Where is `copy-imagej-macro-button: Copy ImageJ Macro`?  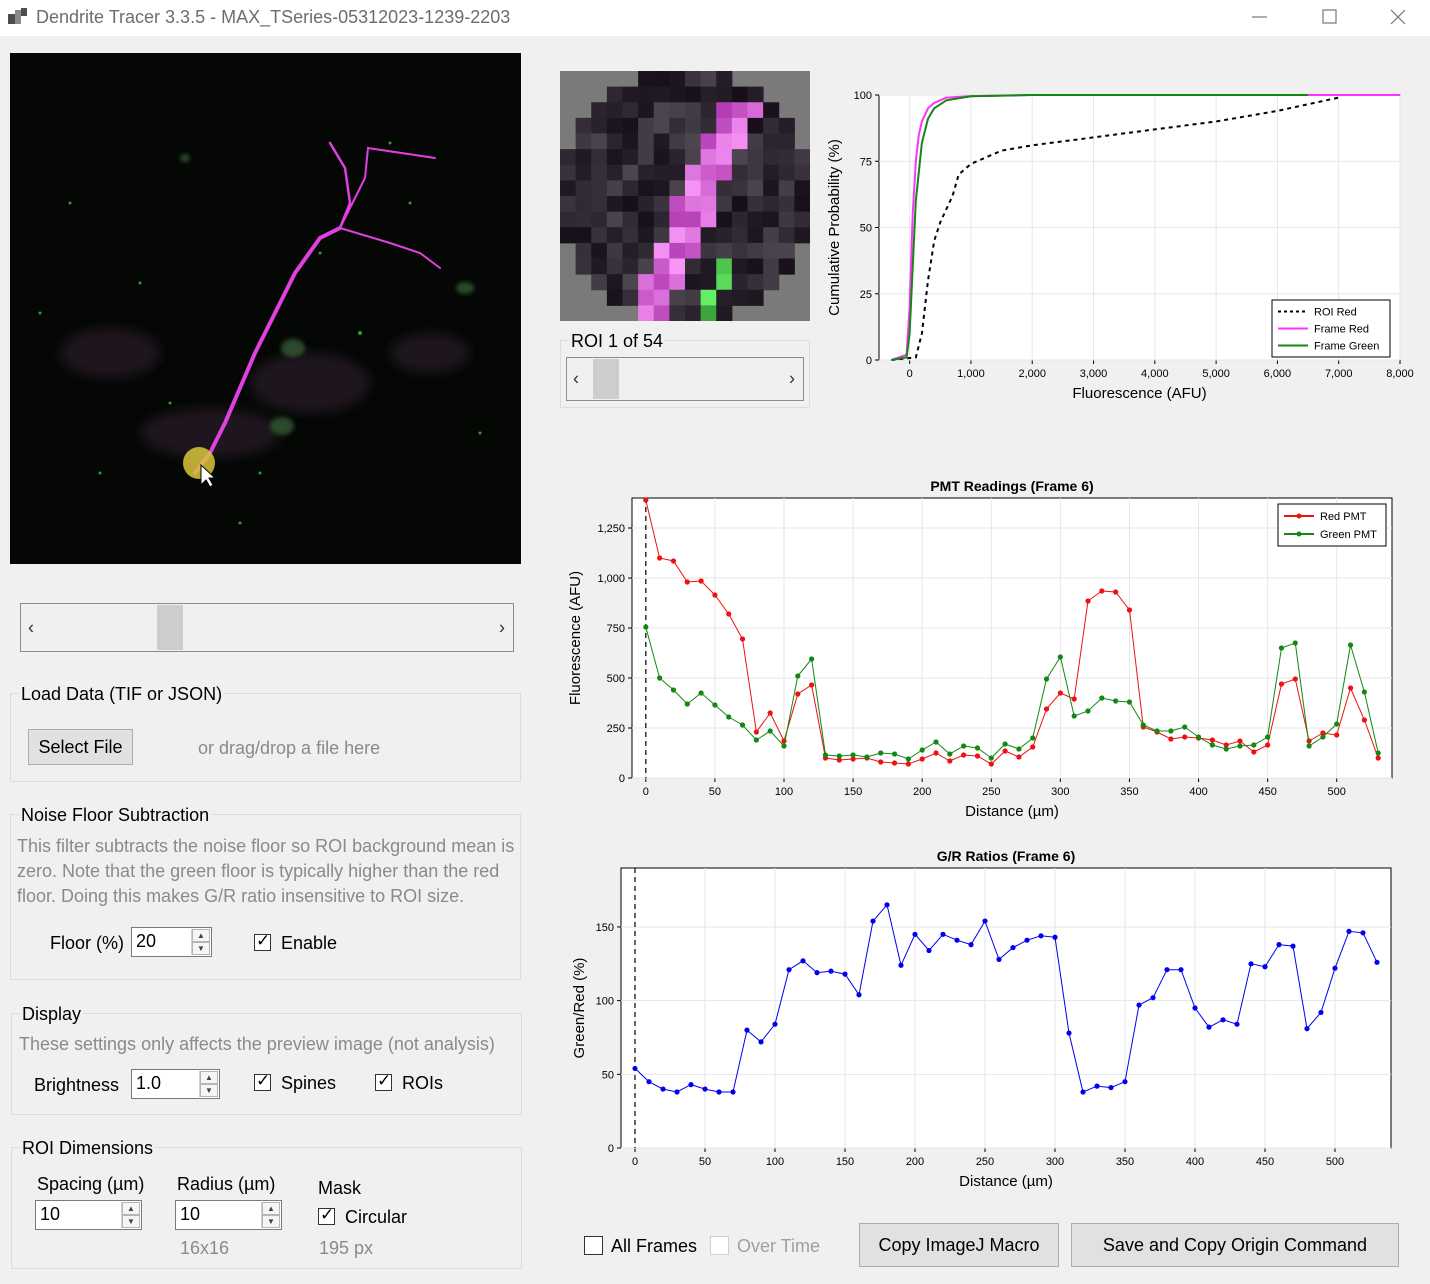 copy-imagej-macro-button: Copy ImageJ Macro is located at coordinates (959, 1245).